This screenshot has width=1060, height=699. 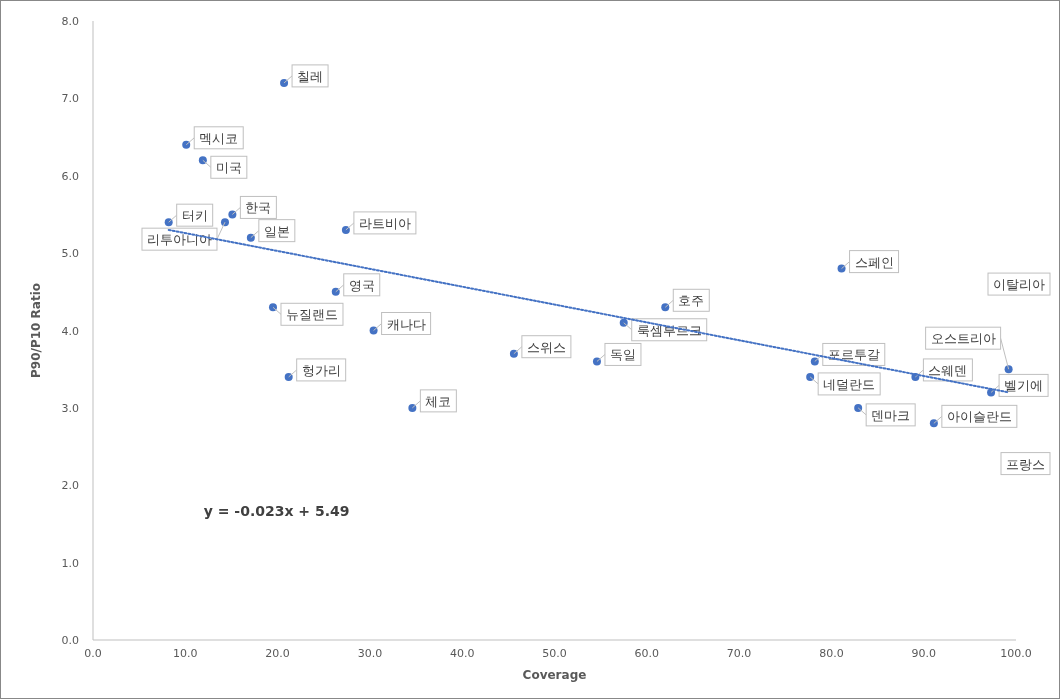 I want to click on annotation: 아이슬란드, so click(x=979, y=417).